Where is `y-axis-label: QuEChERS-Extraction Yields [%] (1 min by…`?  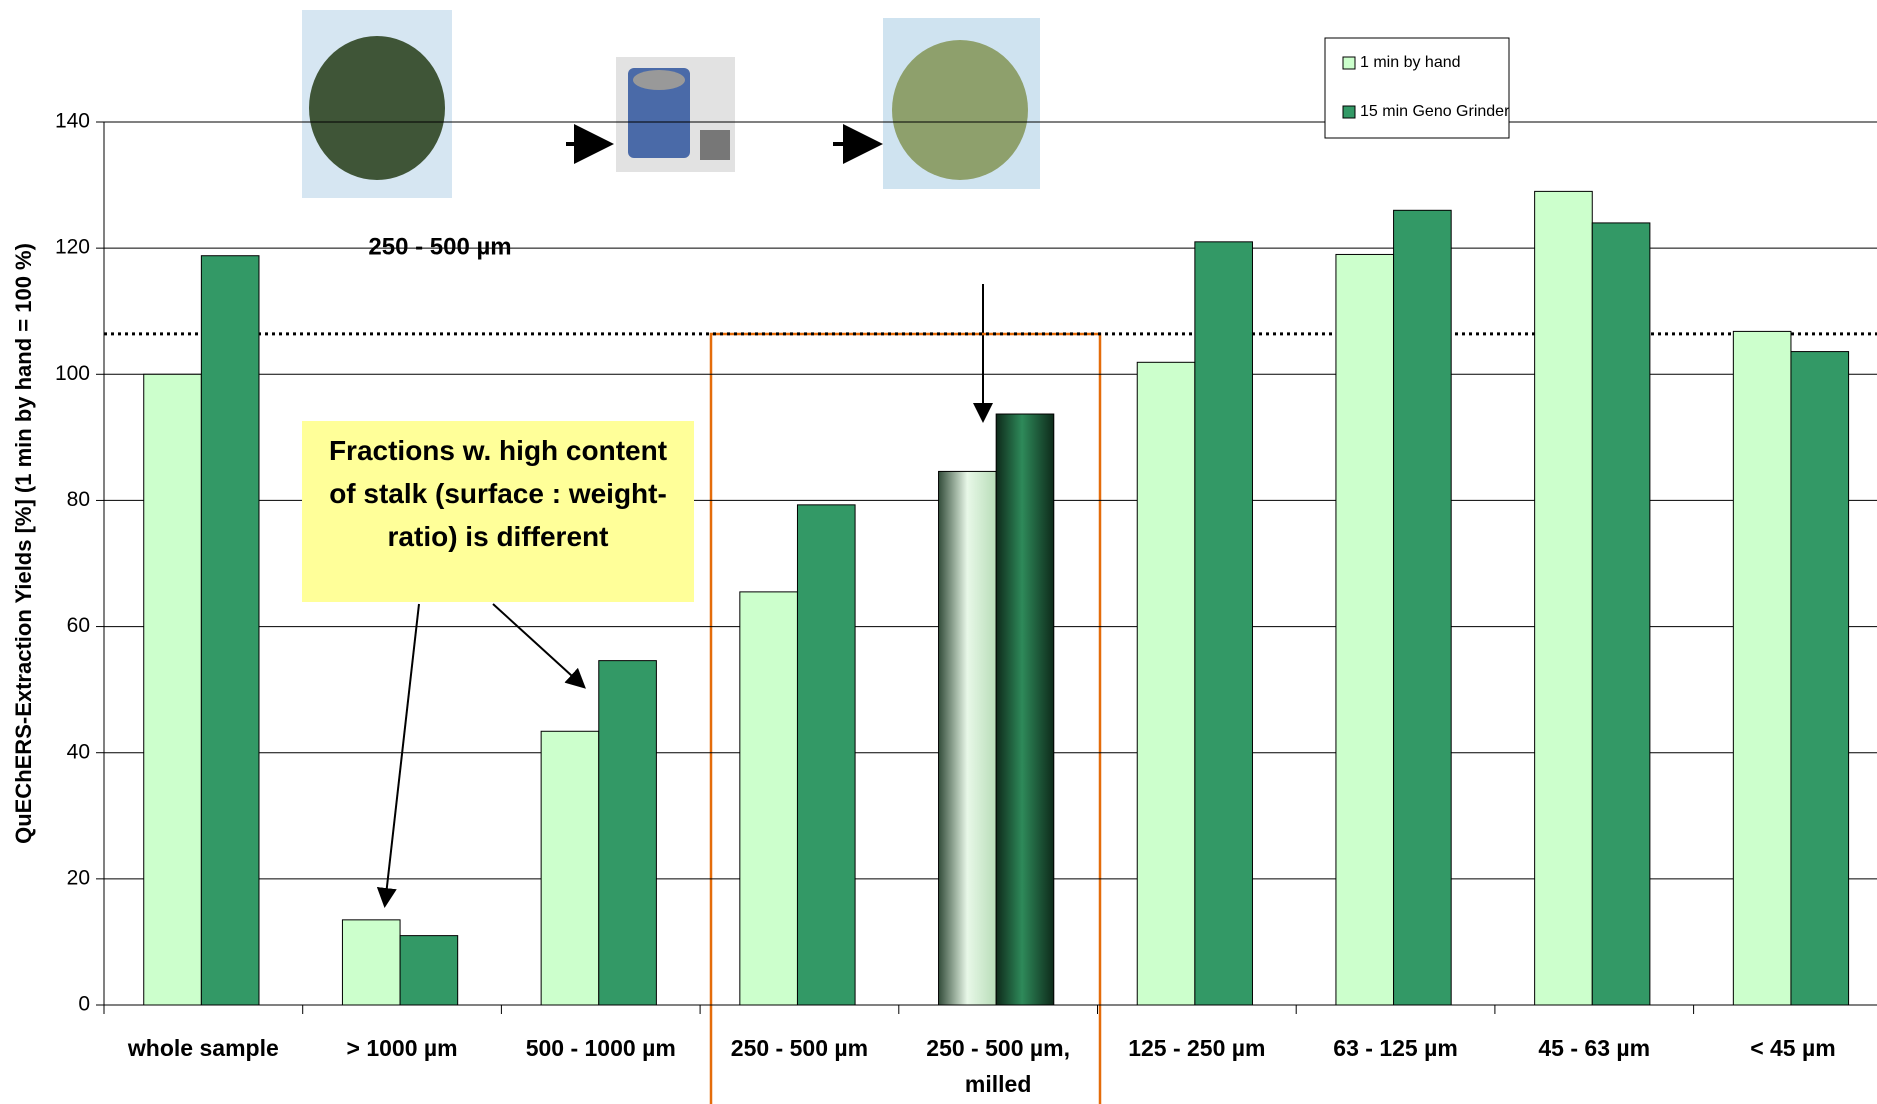
y-axis-label: QuEChERS-Extraction Yields [%] (1 min by… is located at coordinates (23, 543).